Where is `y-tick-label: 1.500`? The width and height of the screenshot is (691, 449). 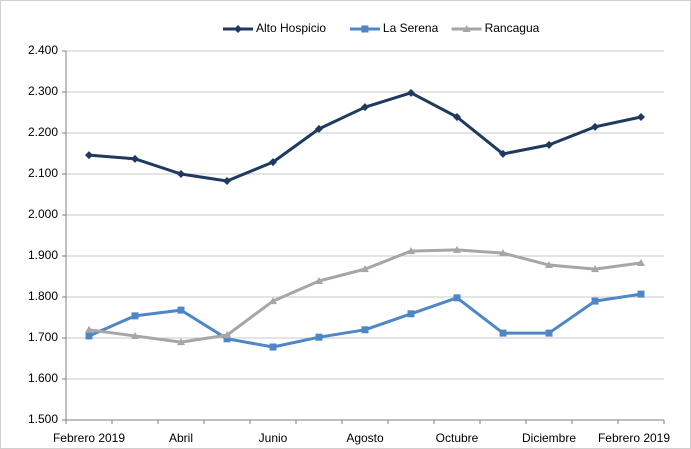 y-tick-label: 1.500 is located at coordinates (43, 419).